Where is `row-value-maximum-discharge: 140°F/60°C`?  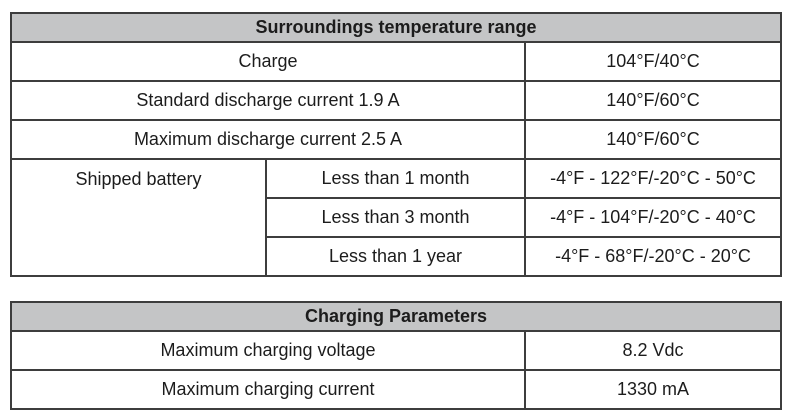 row-value-maximum-discharge: 140°F/60°C is located at coordinates (653, 139).